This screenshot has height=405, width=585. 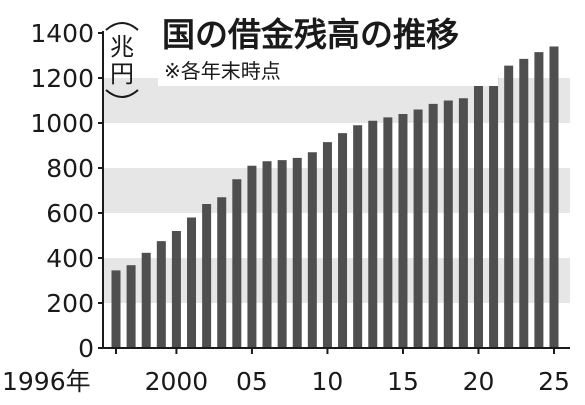 I want to click on y-tick-label: 1200, so click(x=62, y=78).